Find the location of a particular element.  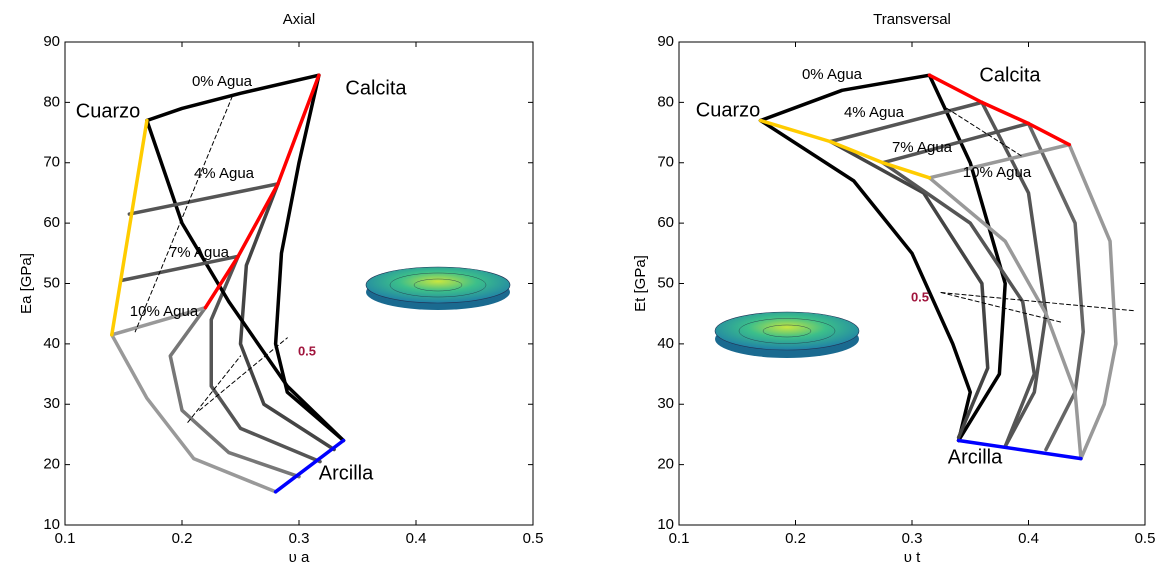

chart-title: Transversal is located at coordinates (912, 19).